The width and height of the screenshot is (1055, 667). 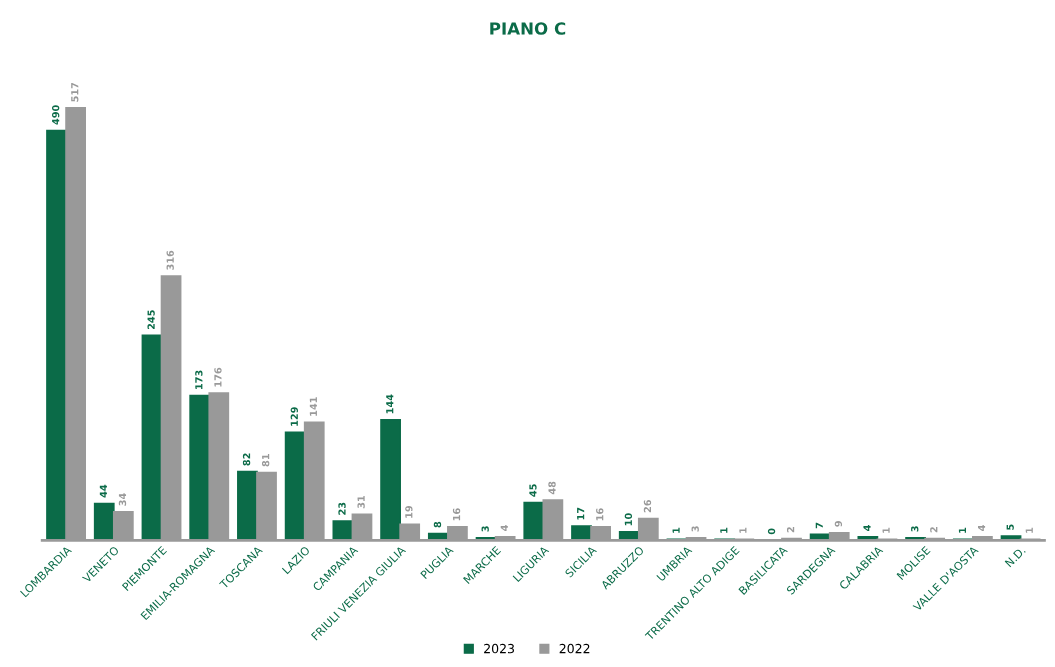 I want to click on x-tick-label: N.D., so click(x=1015, y=557).